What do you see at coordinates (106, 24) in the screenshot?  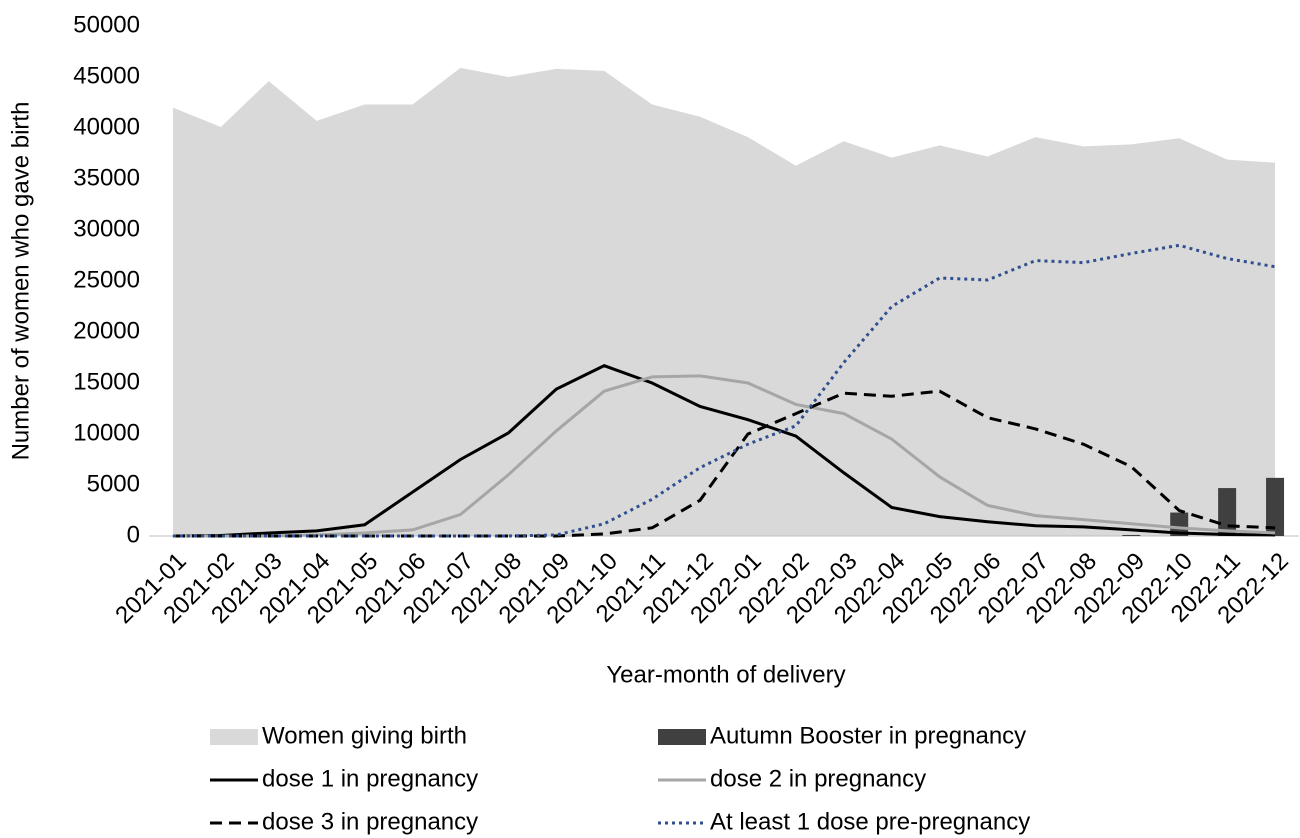 I see `y-tick-label: 50000` at bounding box center [106, 24].